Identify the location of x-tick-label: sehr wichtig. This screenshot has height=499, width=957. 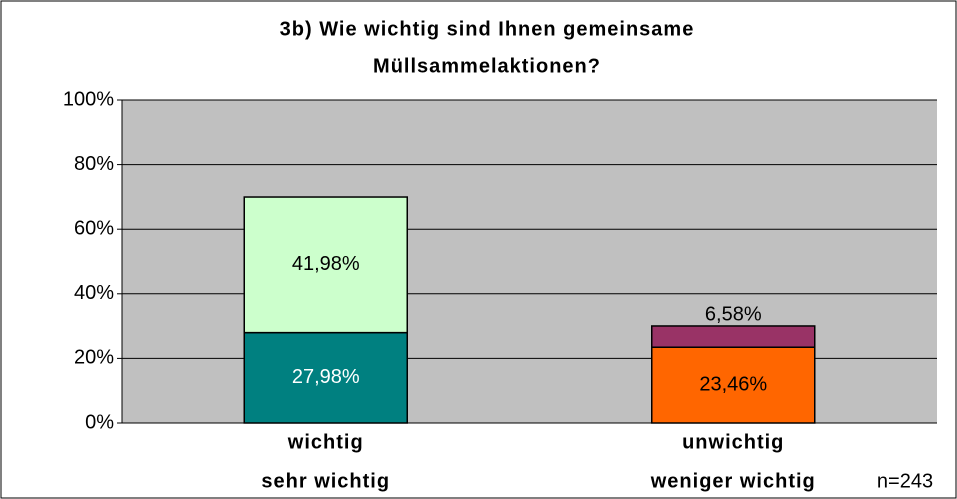
(325, 481).